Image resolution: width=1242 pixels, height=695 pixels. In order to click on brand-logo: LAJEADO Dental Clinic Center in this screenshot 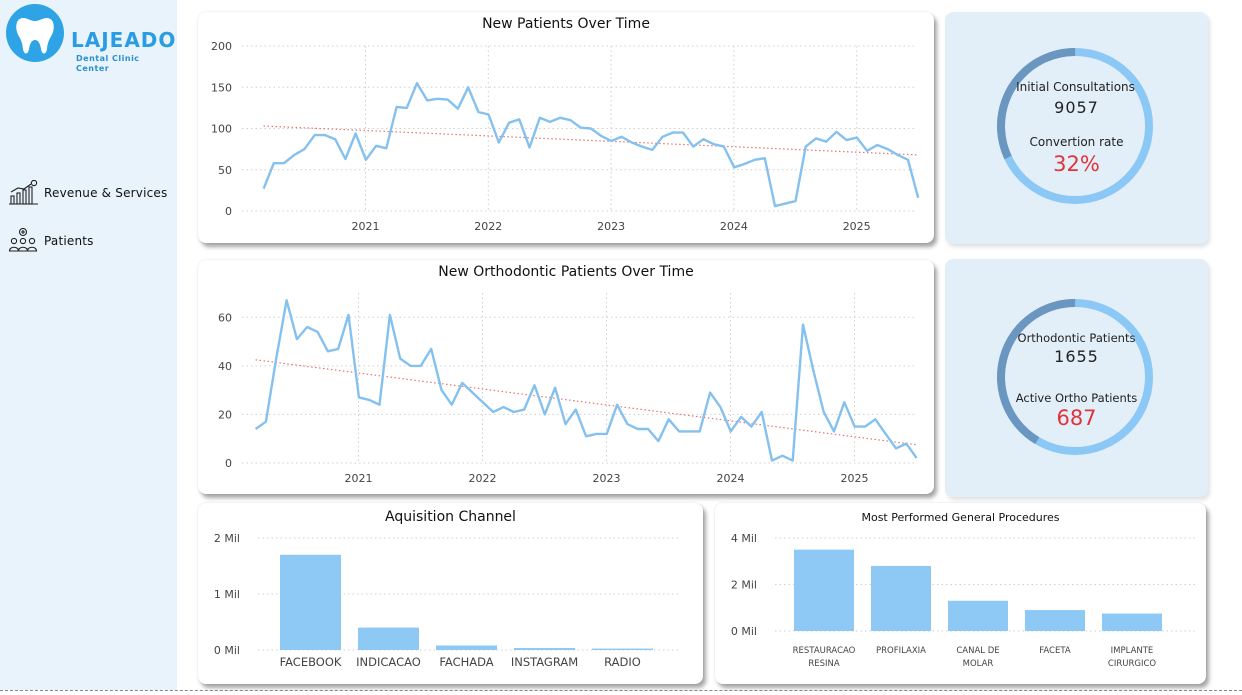, I will do `click(91, 38)`.